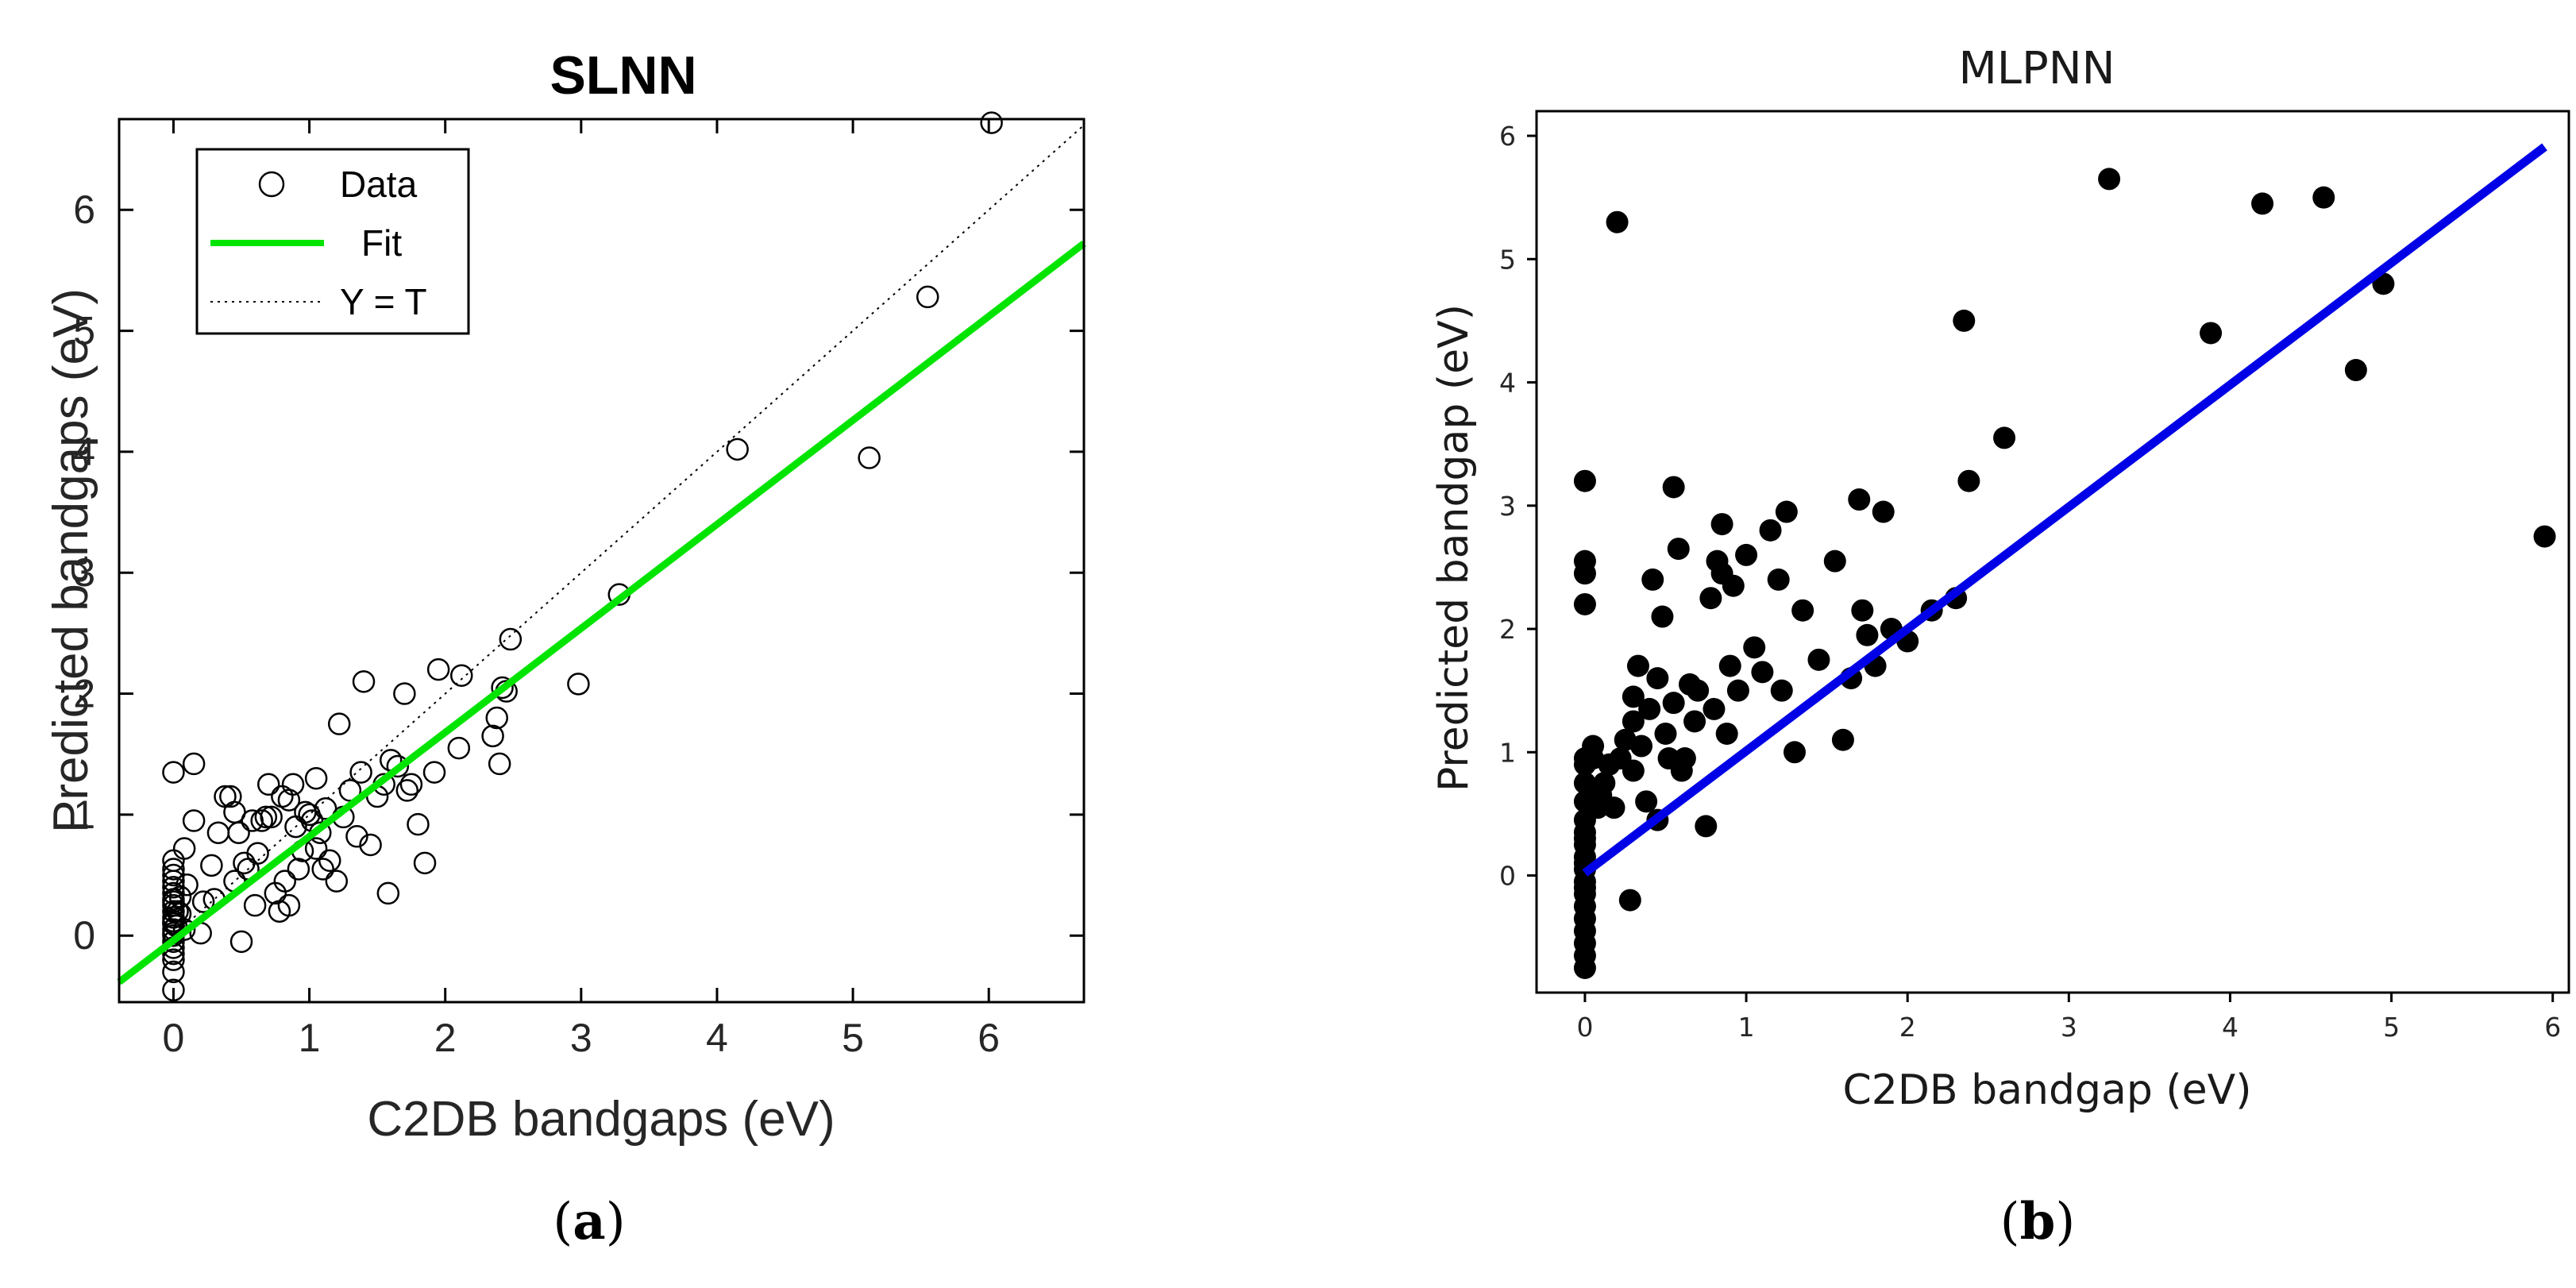  What do you see at coordinates (84, 694) in the screenshot?
I see `y-tick-label: 2` at bounding box center [84, 694].